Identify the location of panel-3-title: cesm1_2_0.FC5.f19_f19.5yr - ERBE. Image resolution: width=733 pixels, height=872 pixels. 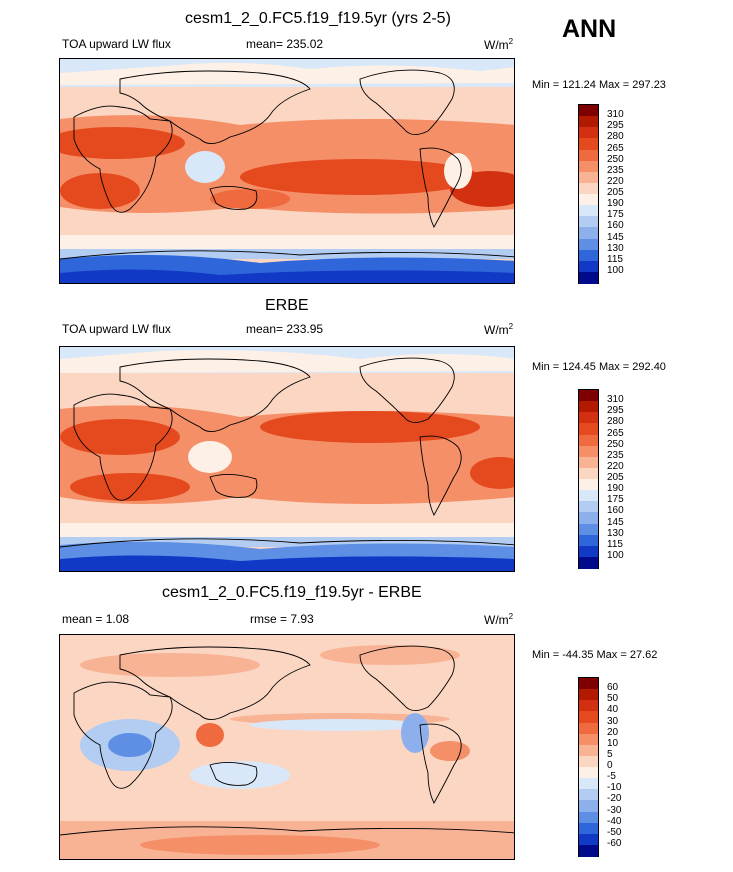
(292, 592).